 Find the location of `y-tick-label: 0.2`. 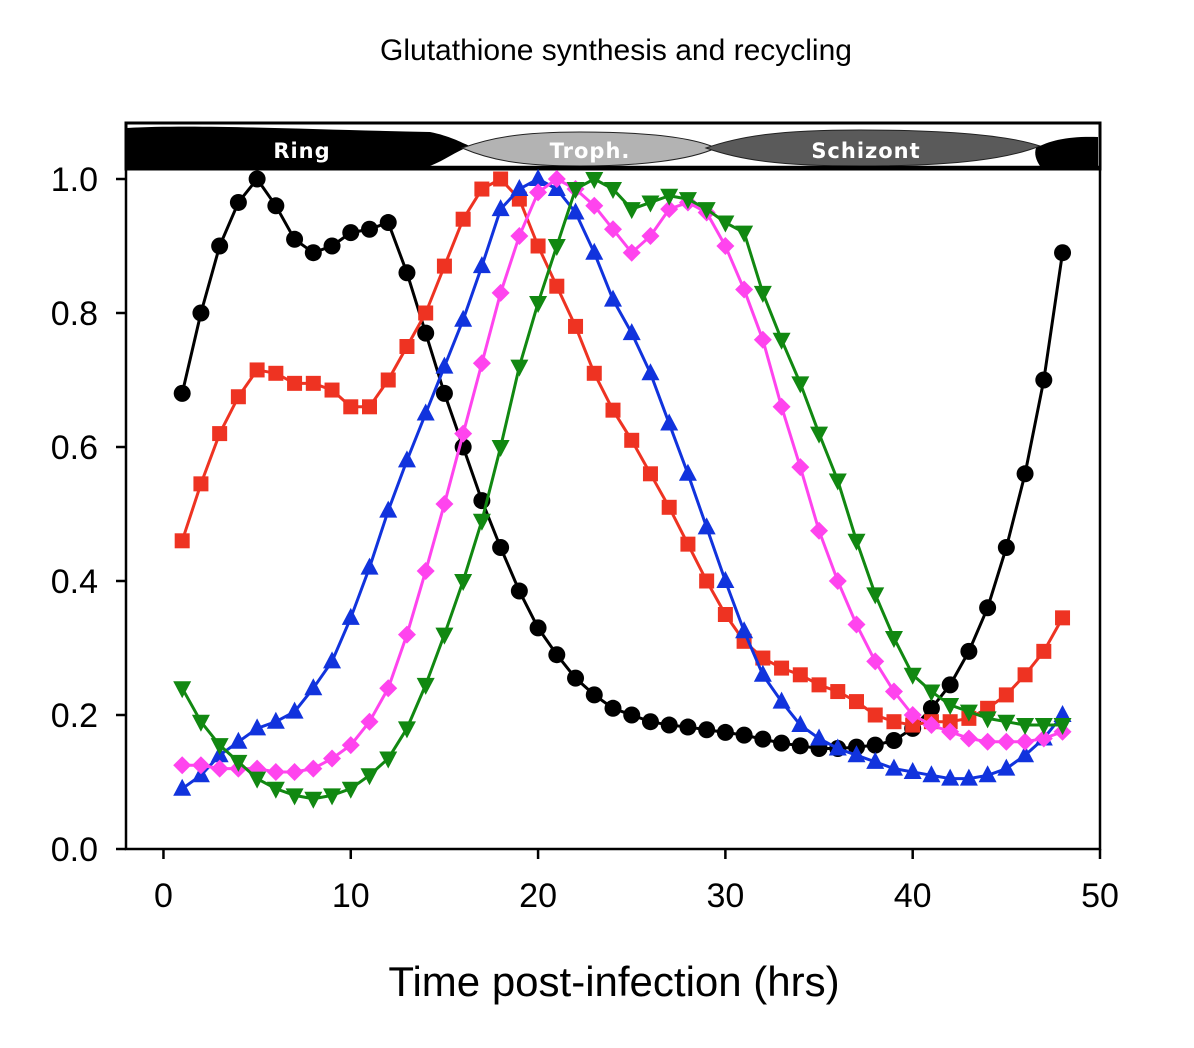

y-tick-label: 0.2 is located at coordinates (74, 716).